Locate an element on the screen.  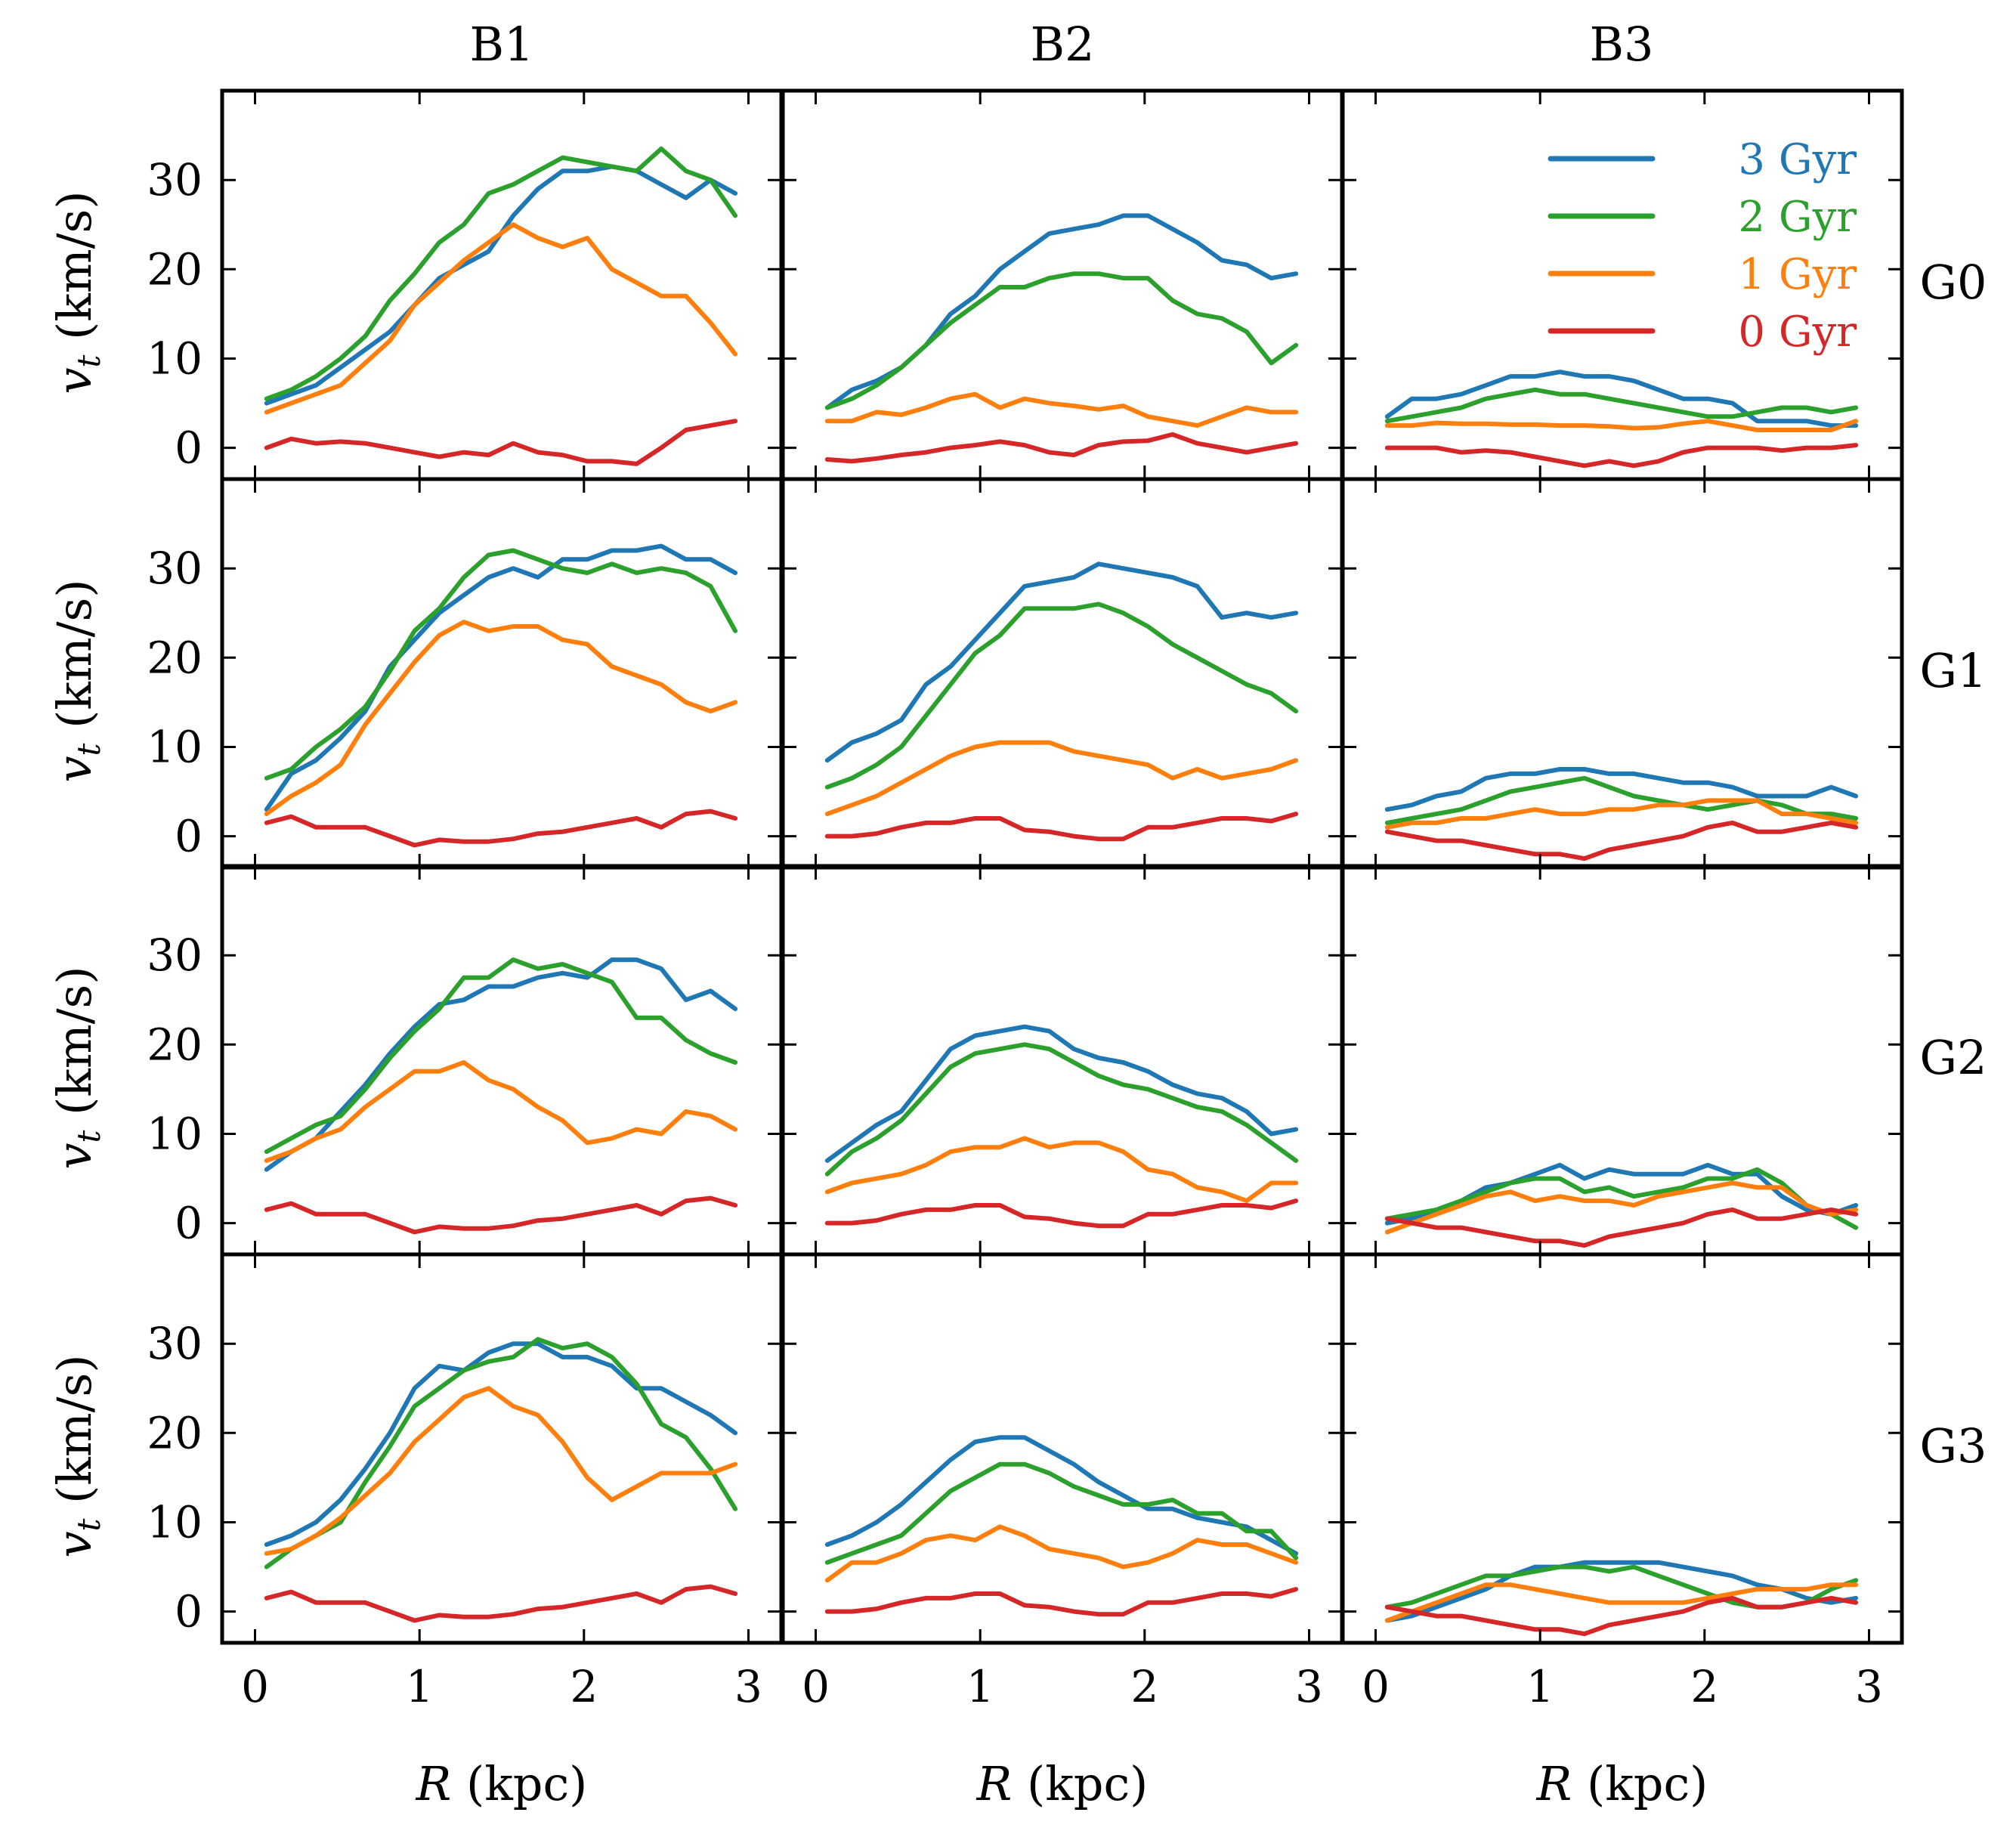
panel-frame-b2-g0 is located at coordinates (1062, 284).